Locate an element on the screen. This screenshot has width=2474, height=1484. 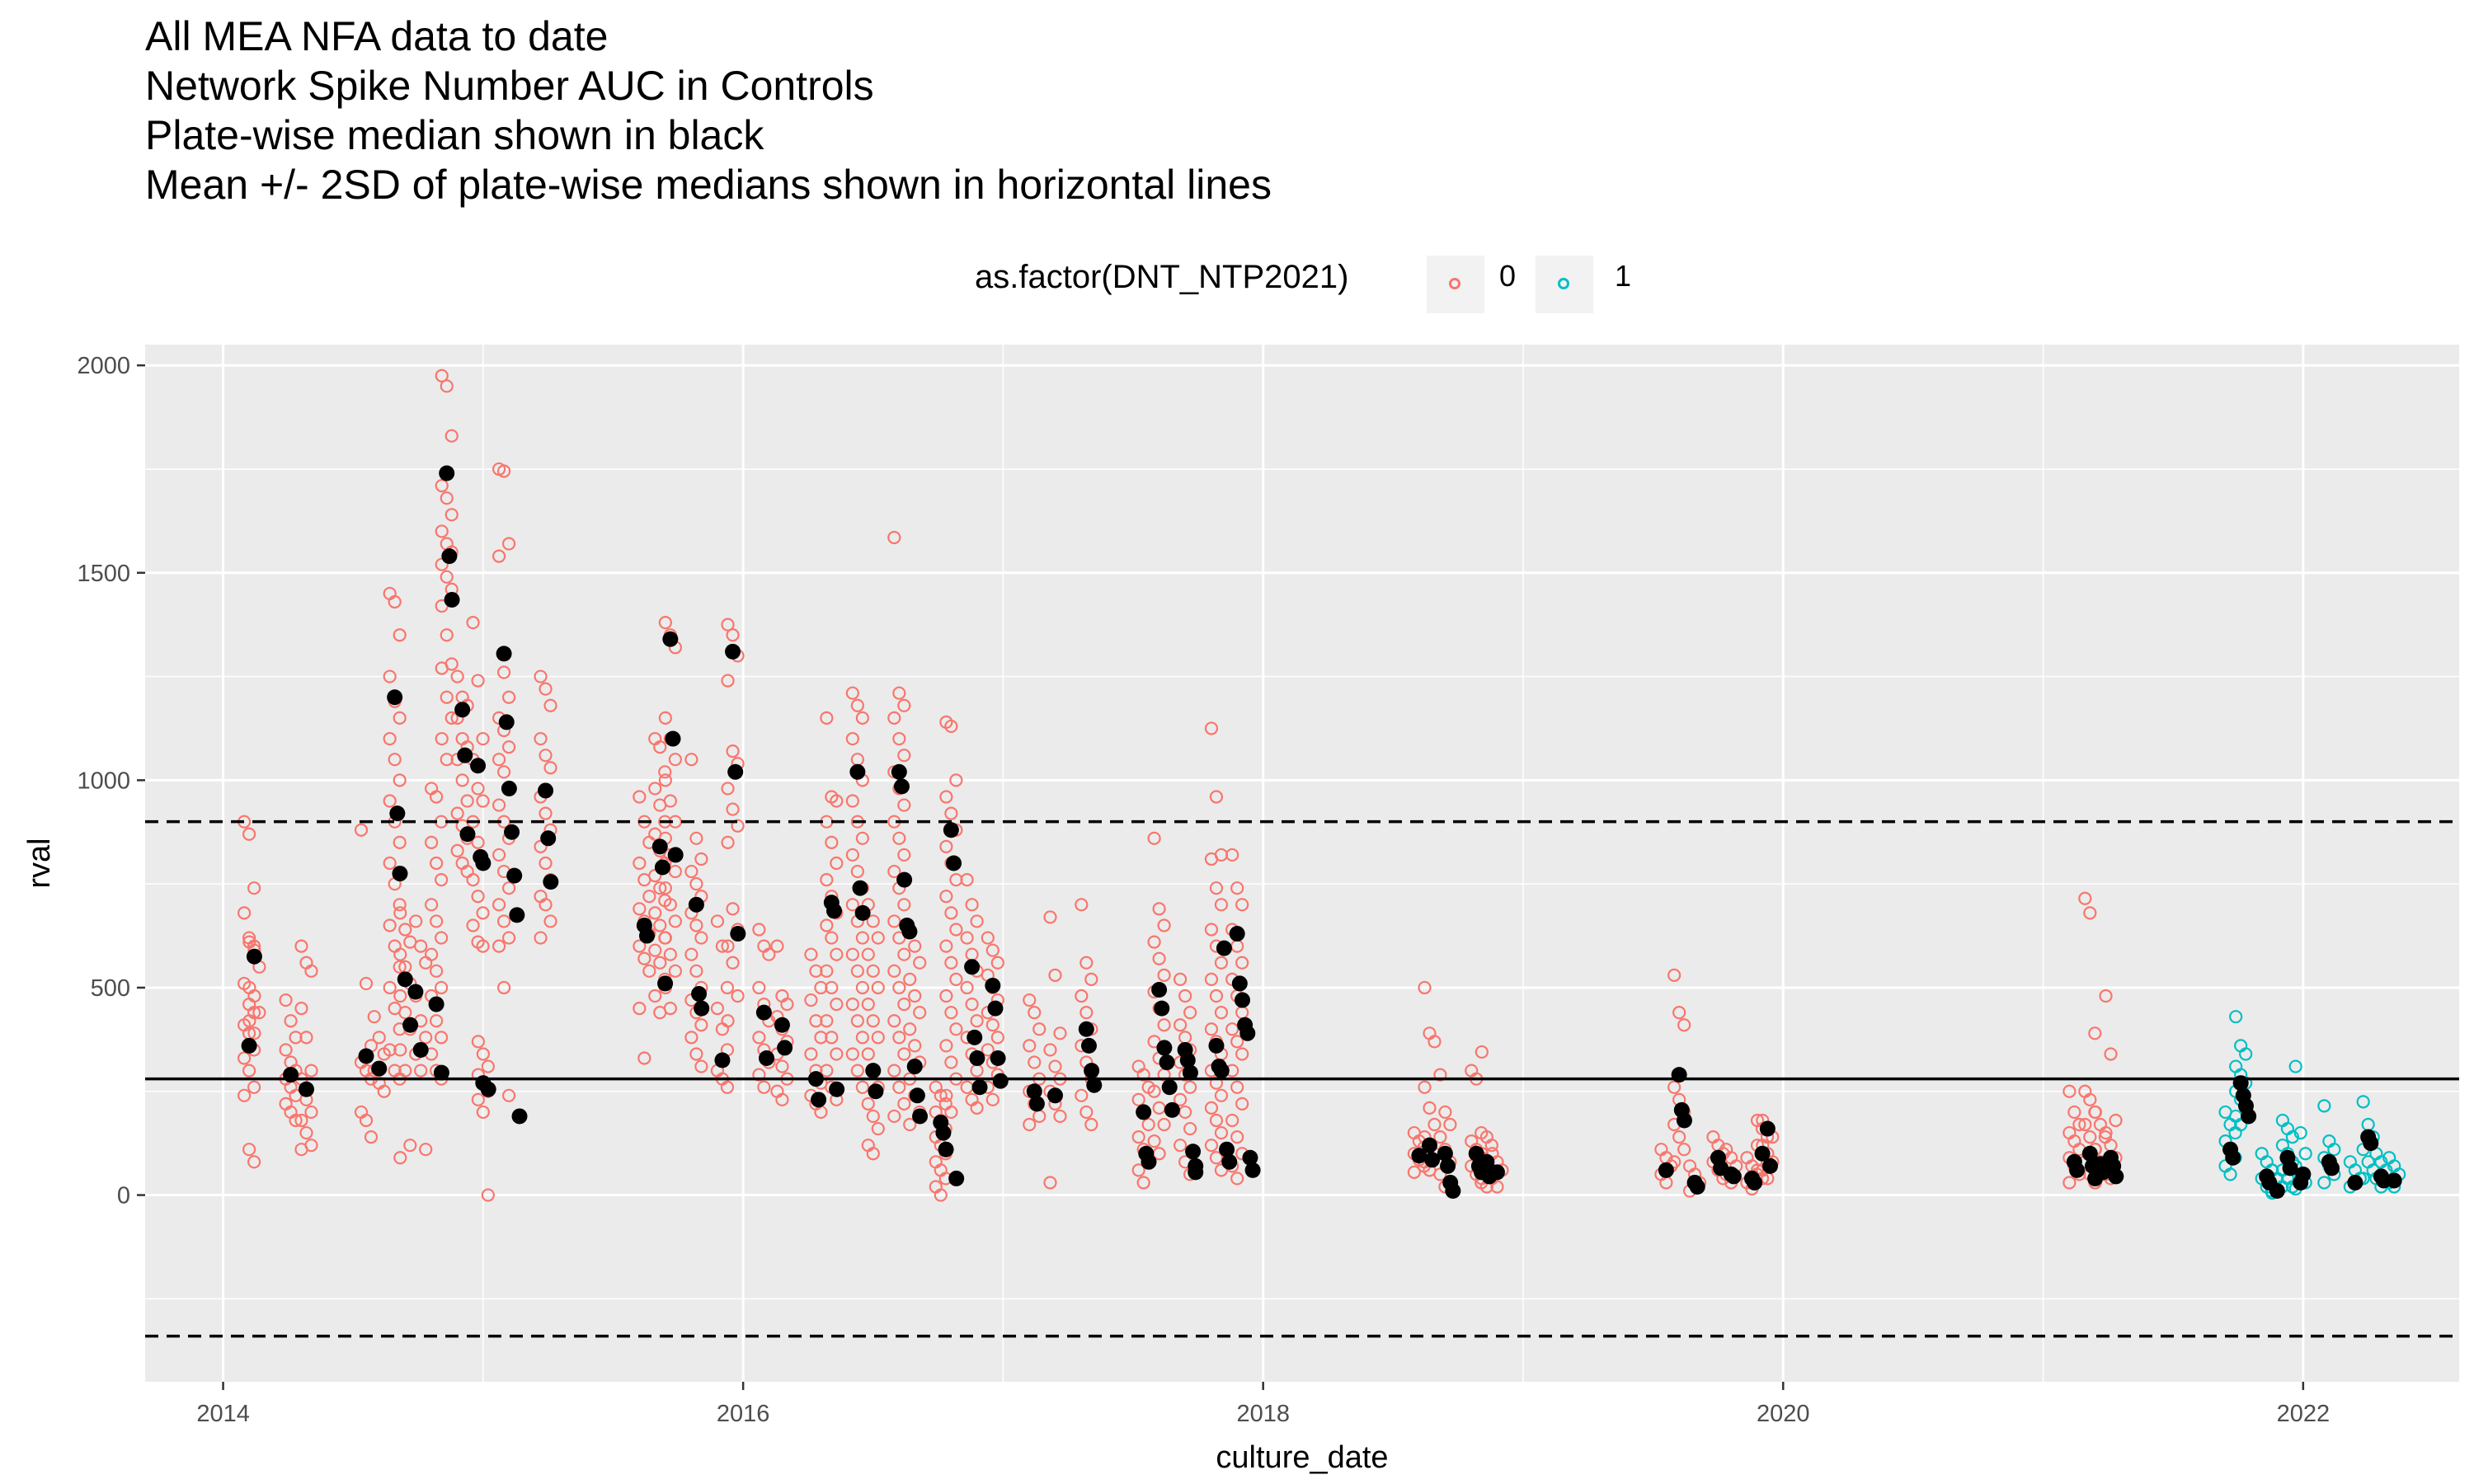
x-tick-label: 2016 is located at coordinates (743, 1414).